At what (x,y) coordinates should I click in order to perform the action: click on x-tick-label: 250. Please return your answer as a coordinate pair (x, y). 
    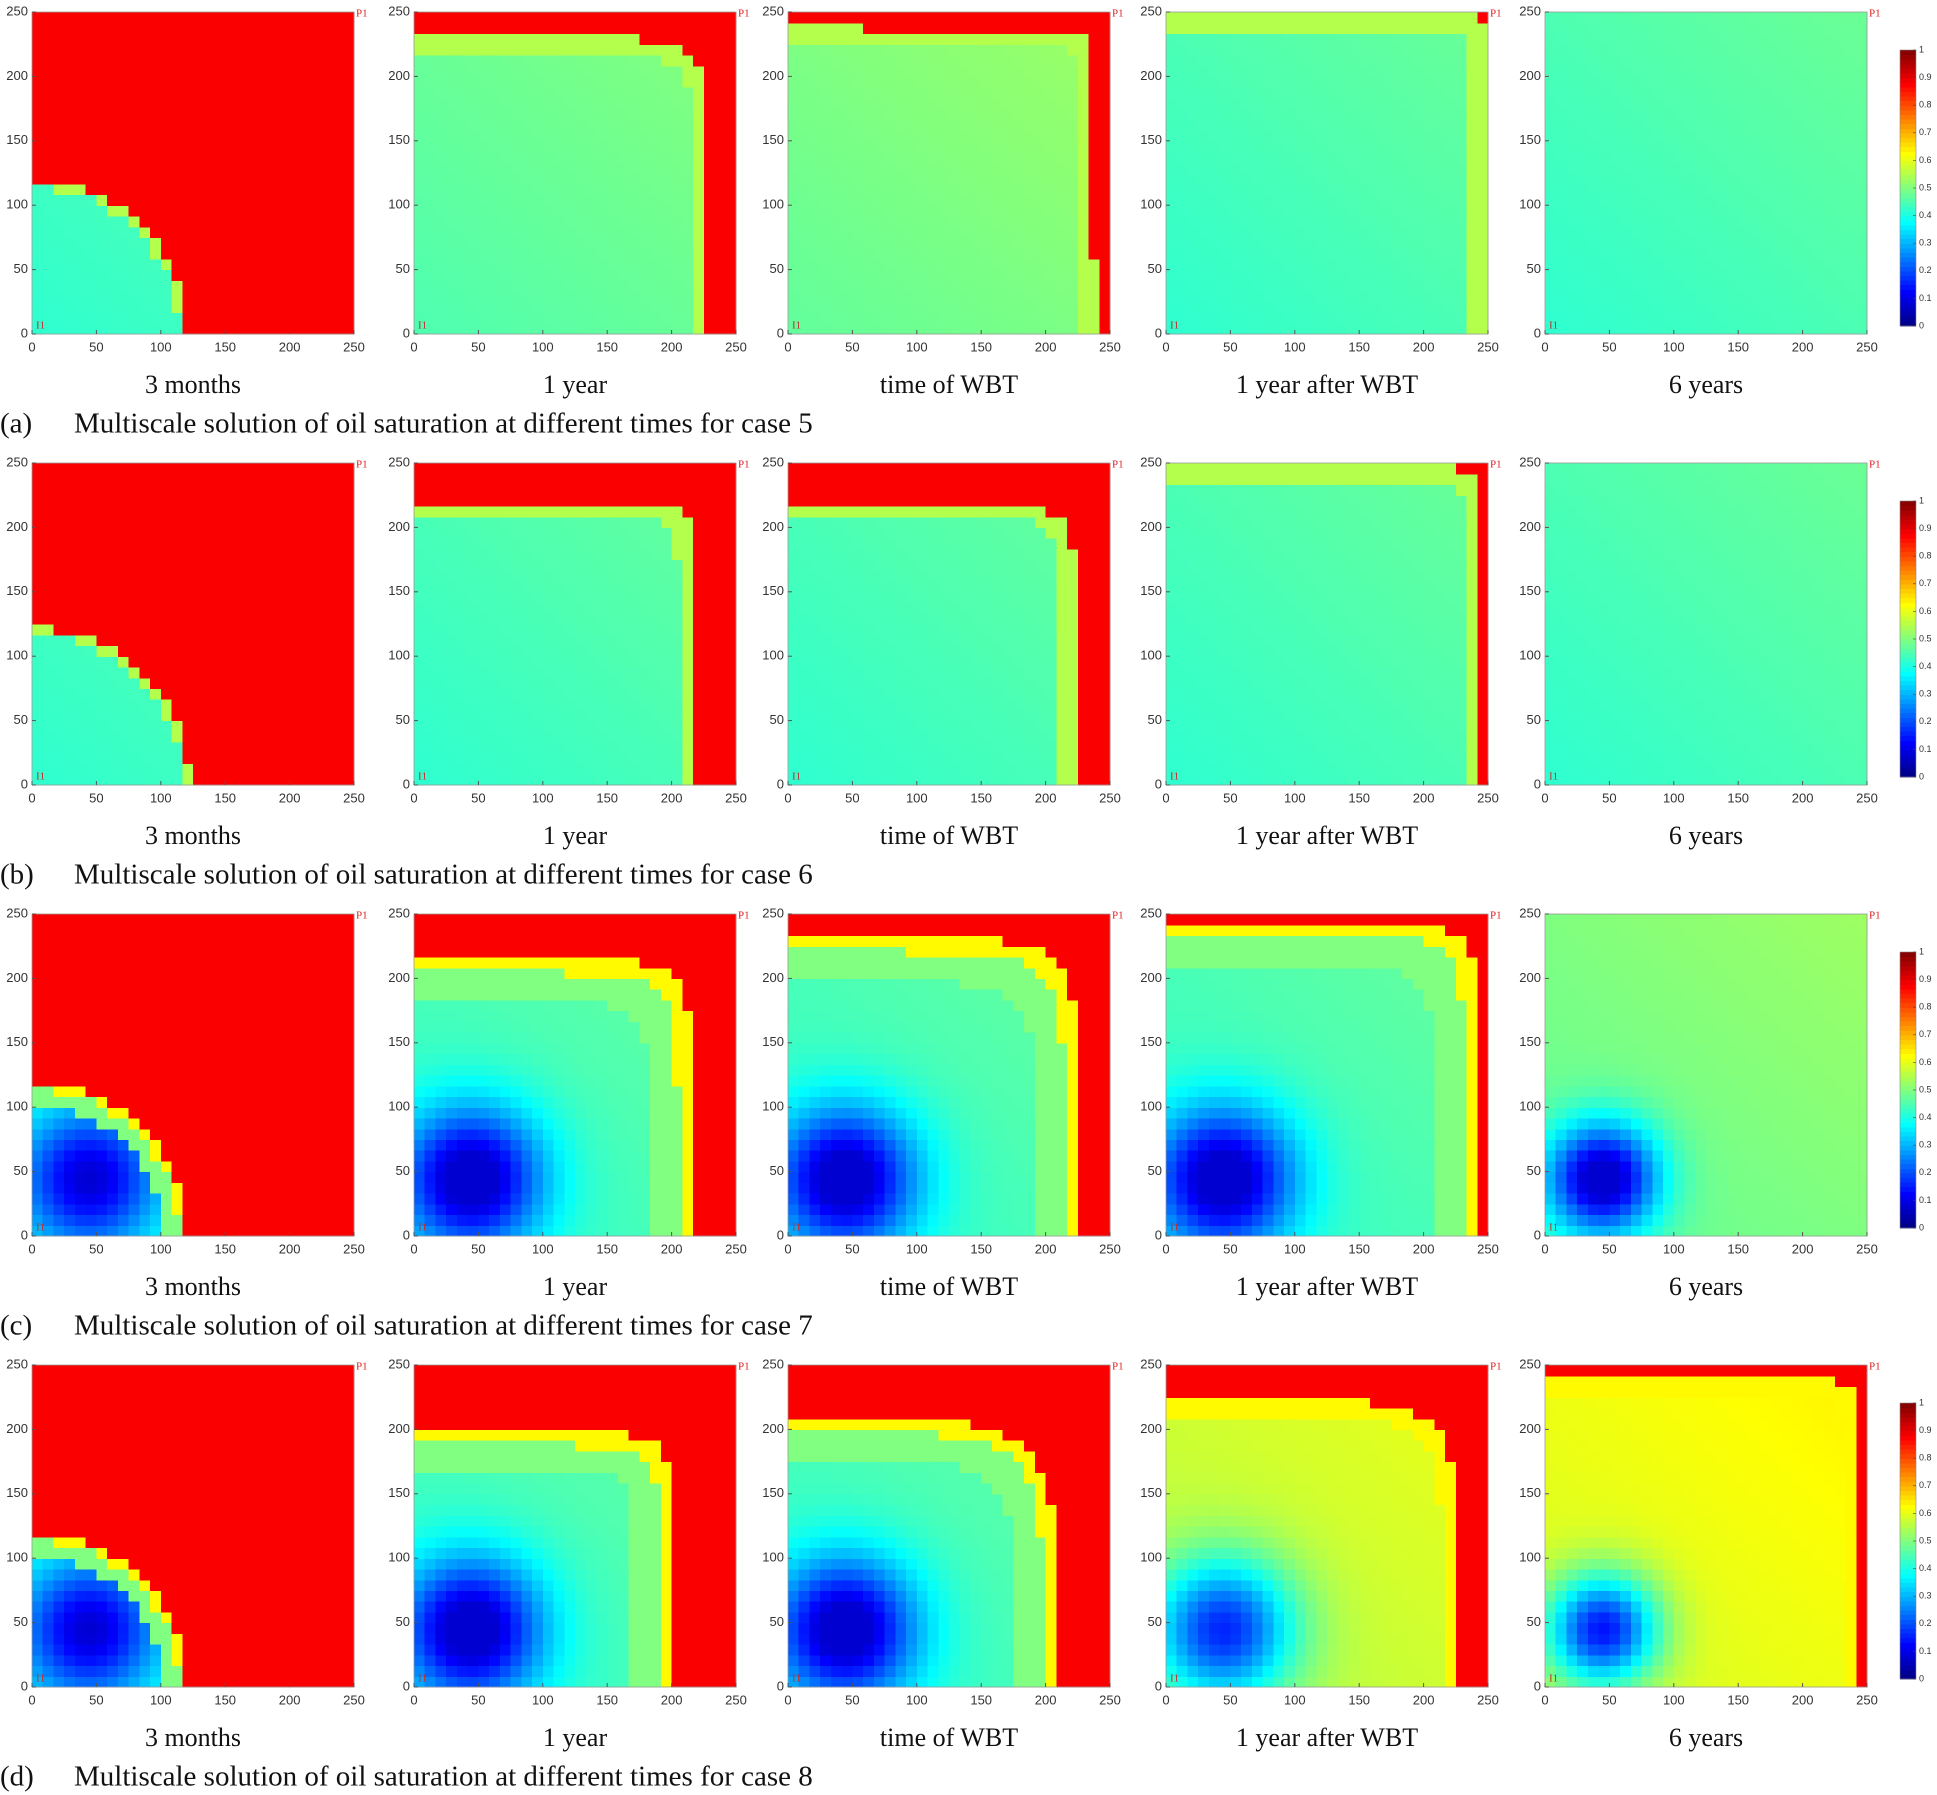
    Looking at the image, I should click on (354, 346).